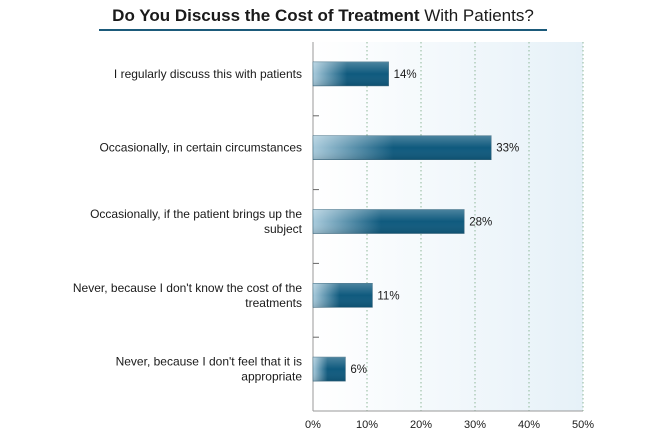 This screenshot has height=439, width=645. I want to click on data-label: 33%, so click(507, 149).